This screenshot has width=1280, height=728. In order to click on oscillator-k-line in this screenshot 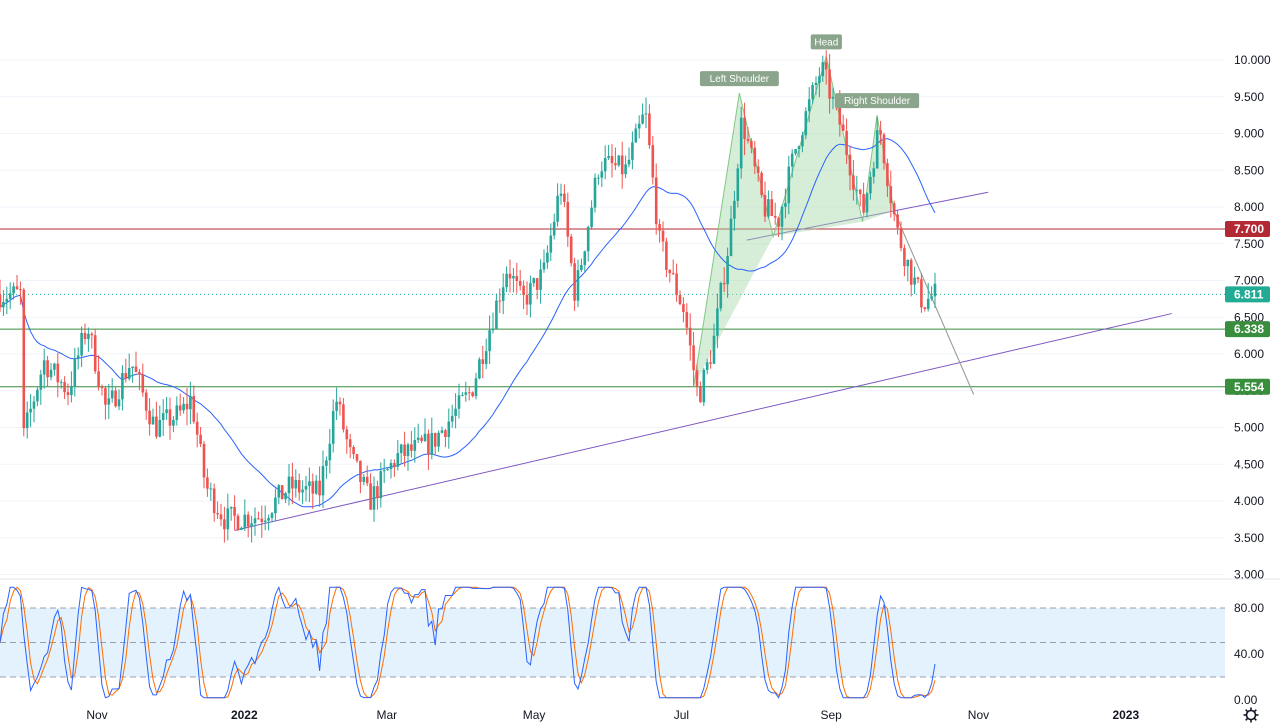, I will do `click(468, 642)`.